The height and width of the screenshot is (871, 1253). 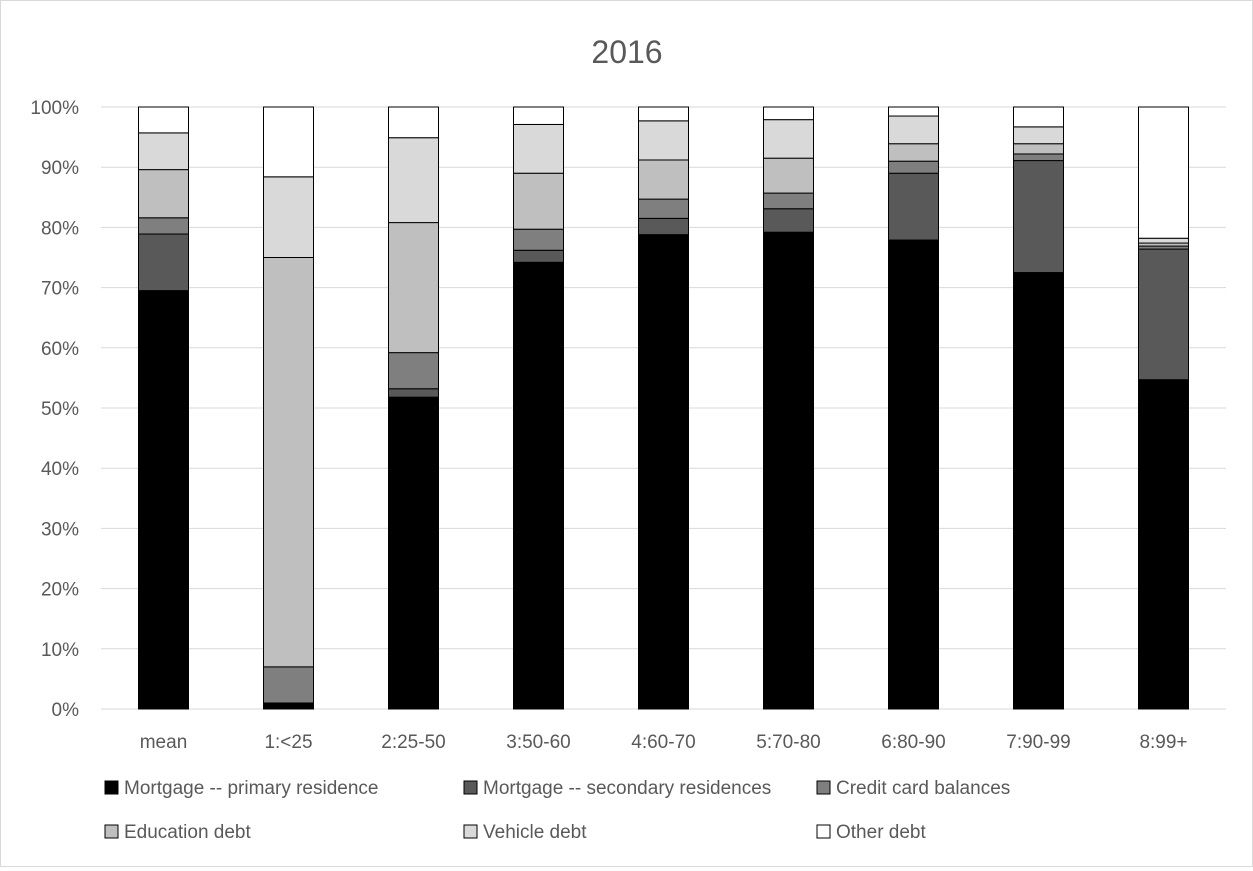 I want to click on x-tick-label: 2:25-50, so click(x=413, y=742).